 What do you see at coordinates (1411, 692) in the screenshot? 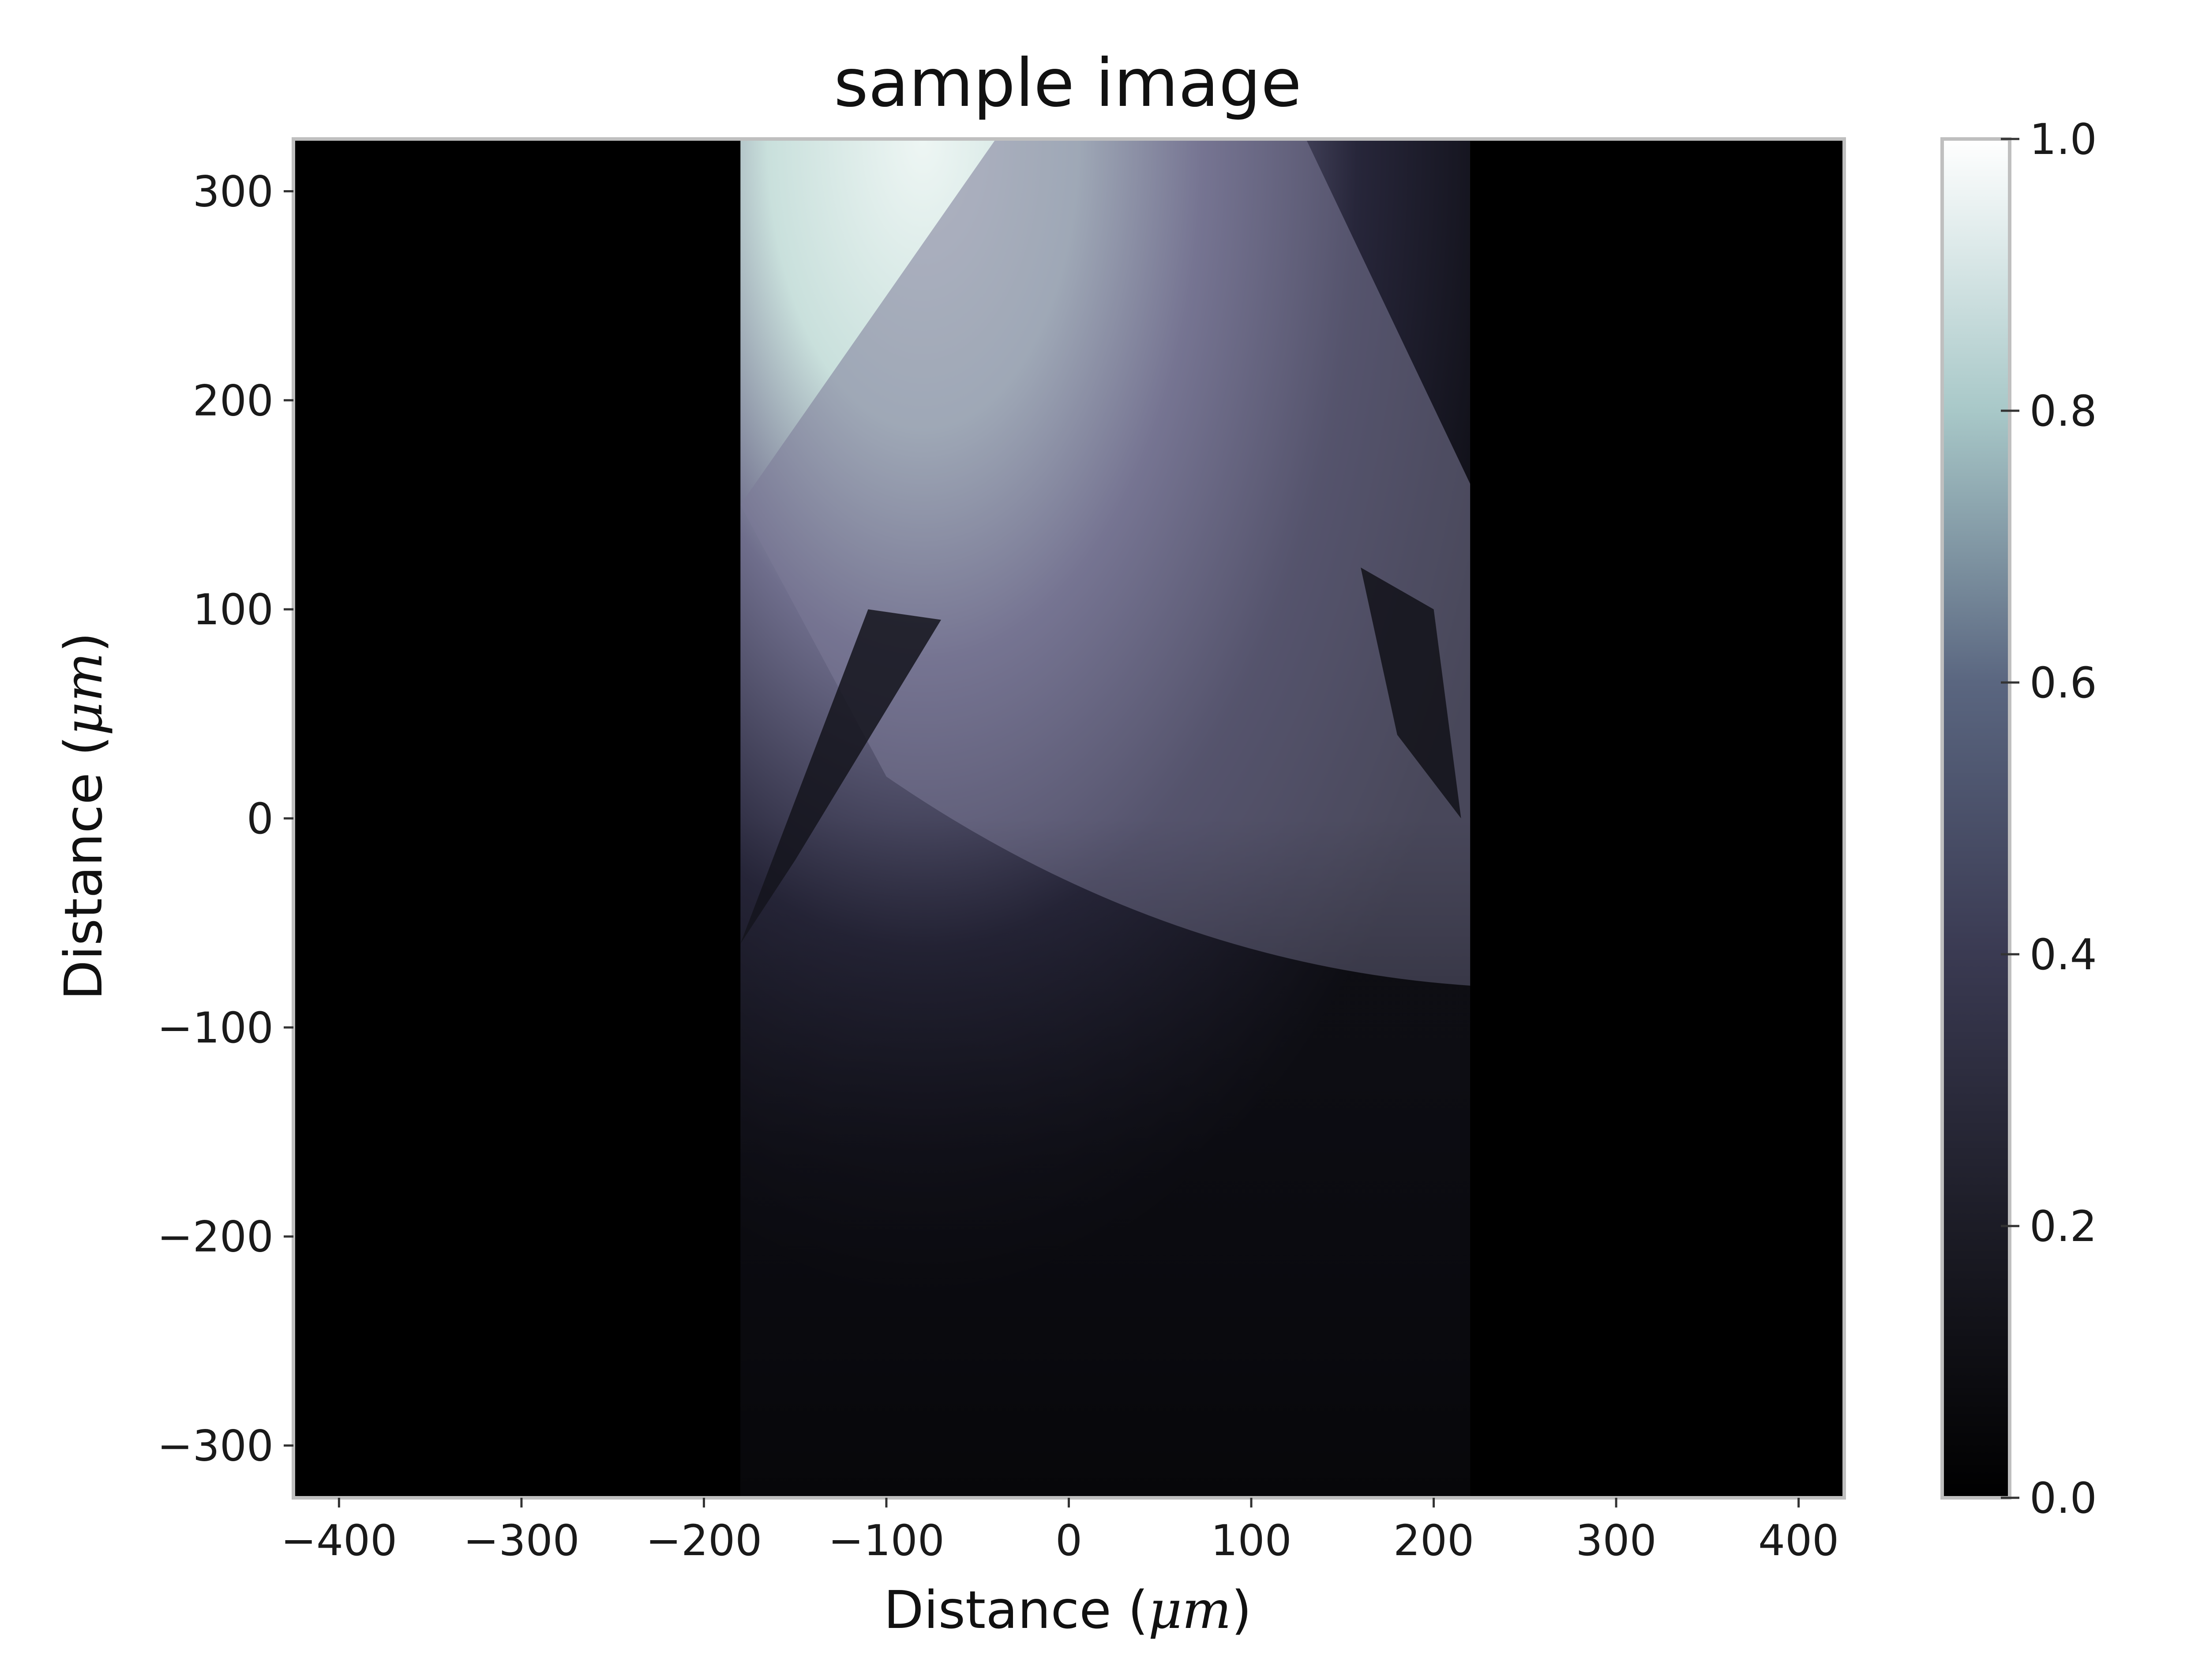
I see `image-crack-wedge` at bounding box center [1411, 692].